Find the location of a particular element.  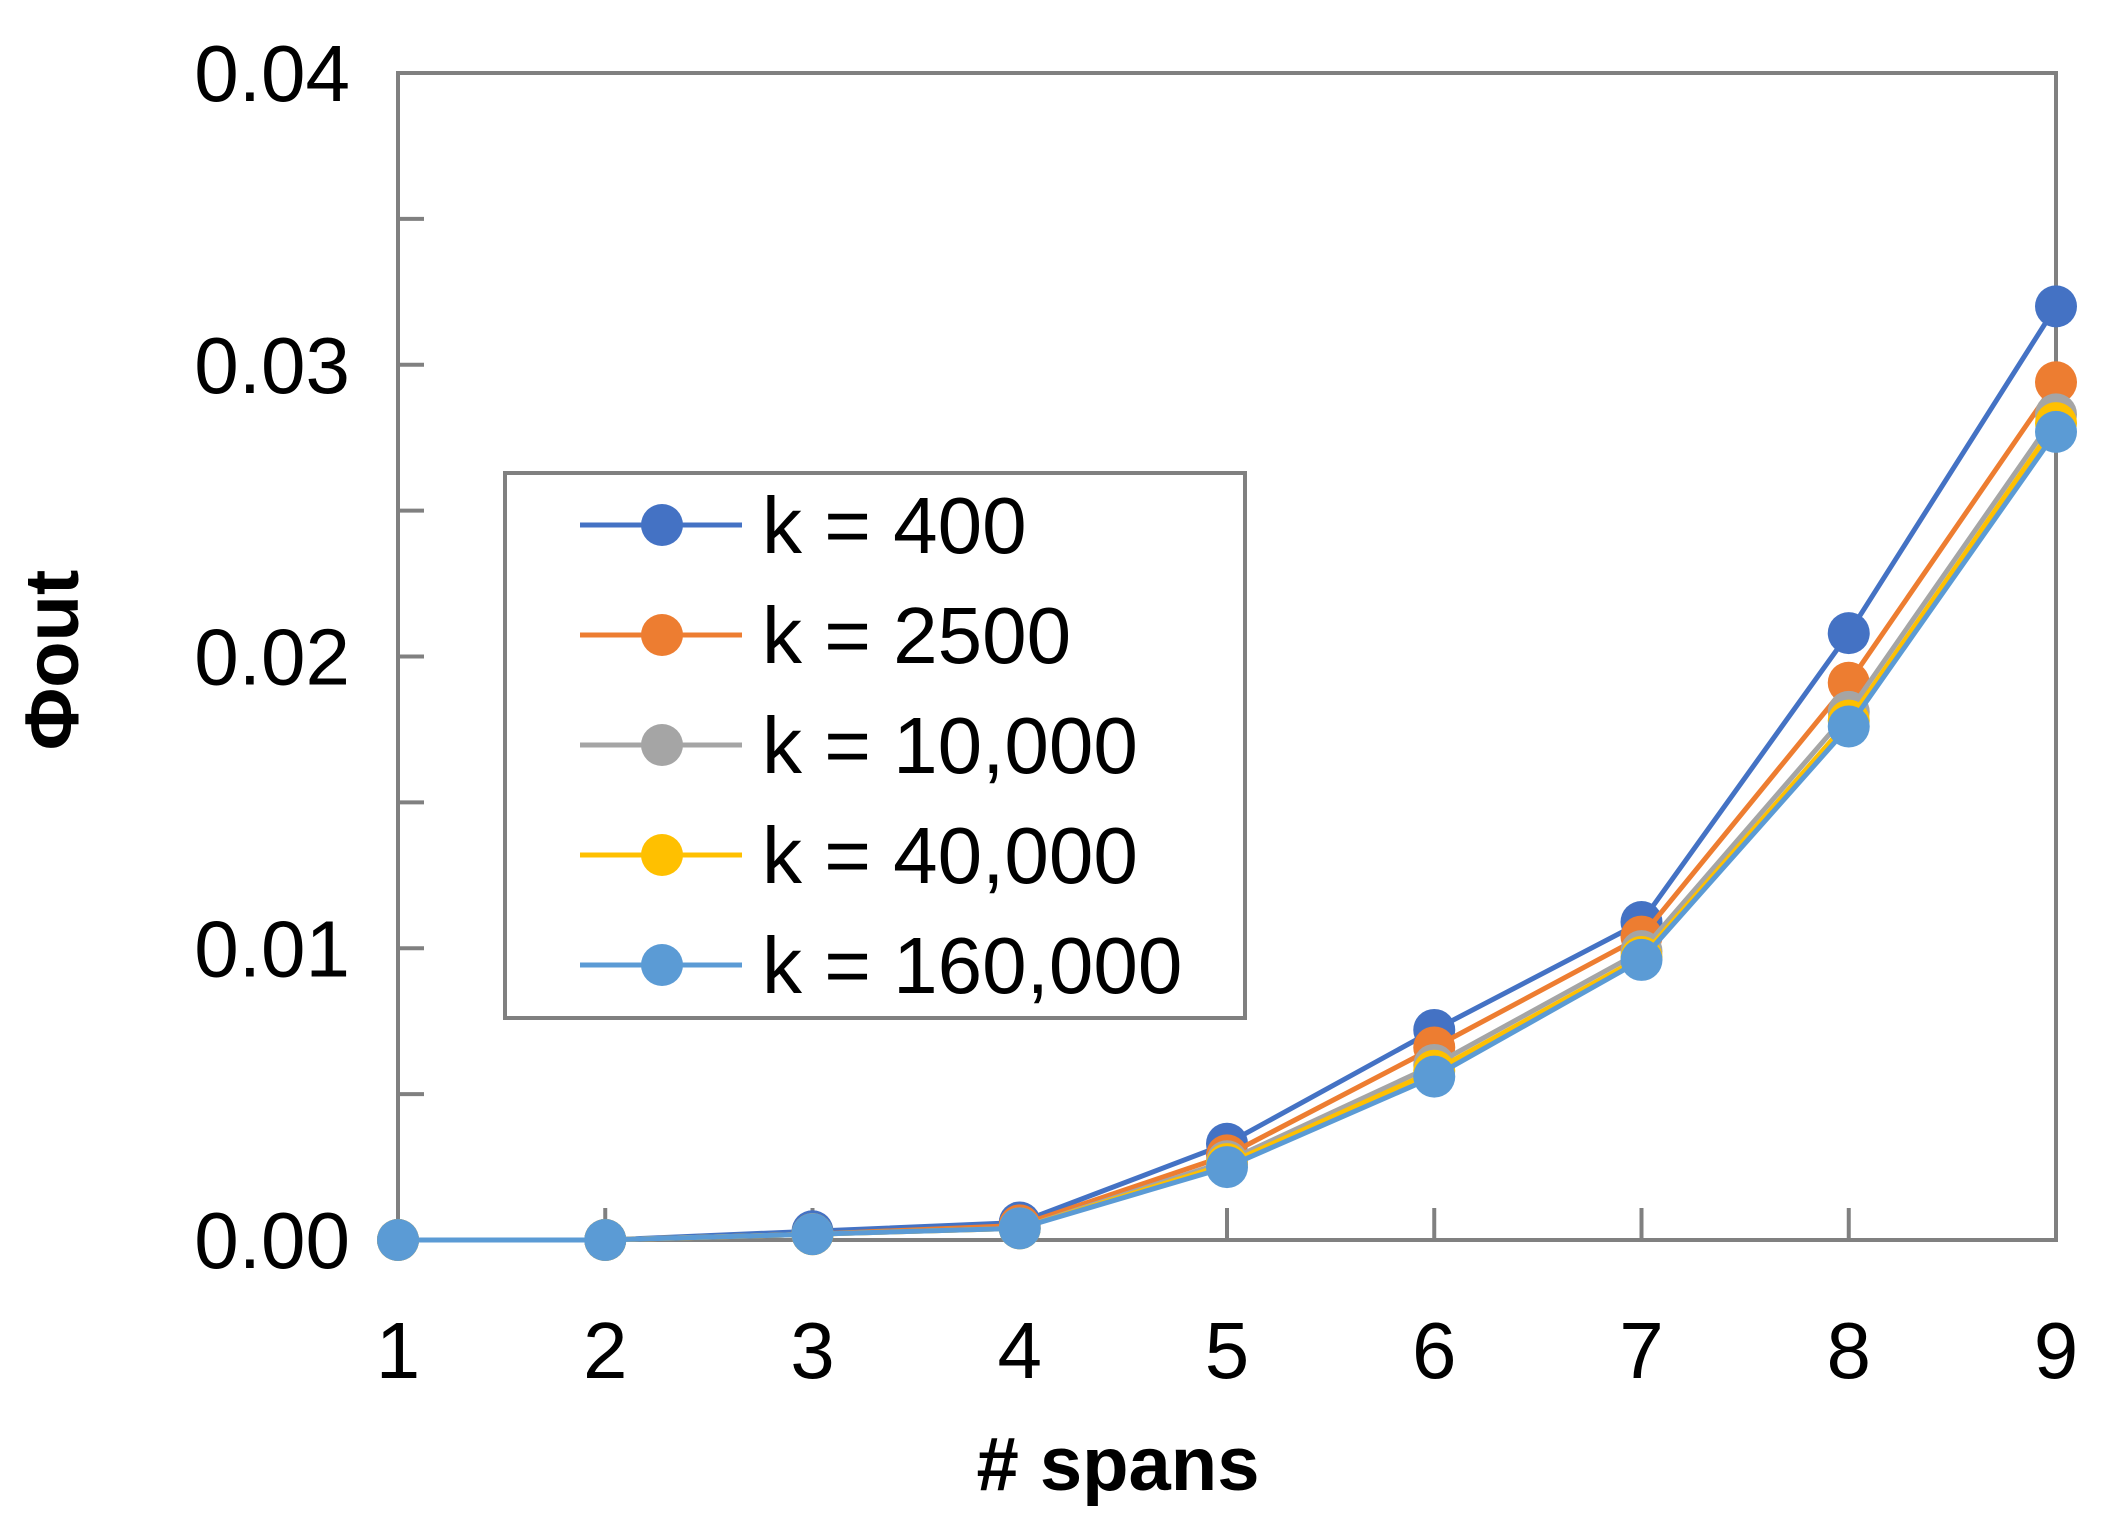

y-tick-label: 0.00 is located at coordinates (272, 1240).